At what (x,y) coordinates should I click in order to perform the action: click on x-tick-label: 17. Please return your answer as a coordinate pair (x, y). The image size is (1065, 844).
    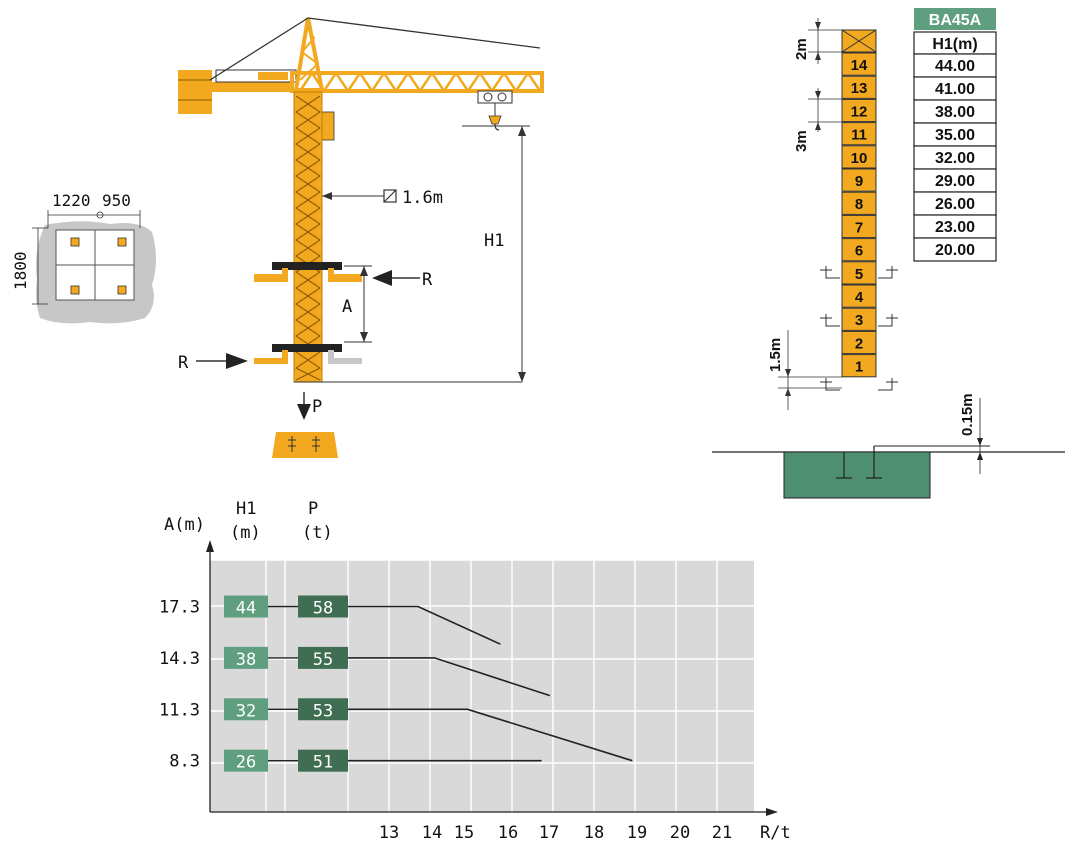
    Looking at the image, I should click on (549, 833).